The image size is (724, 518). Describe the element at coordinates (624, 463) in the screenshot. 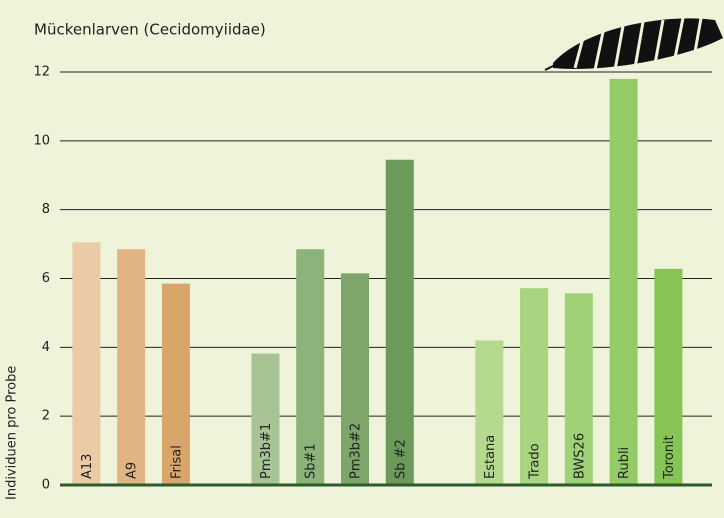

I see `x-tick-label: Rubli` at that location.